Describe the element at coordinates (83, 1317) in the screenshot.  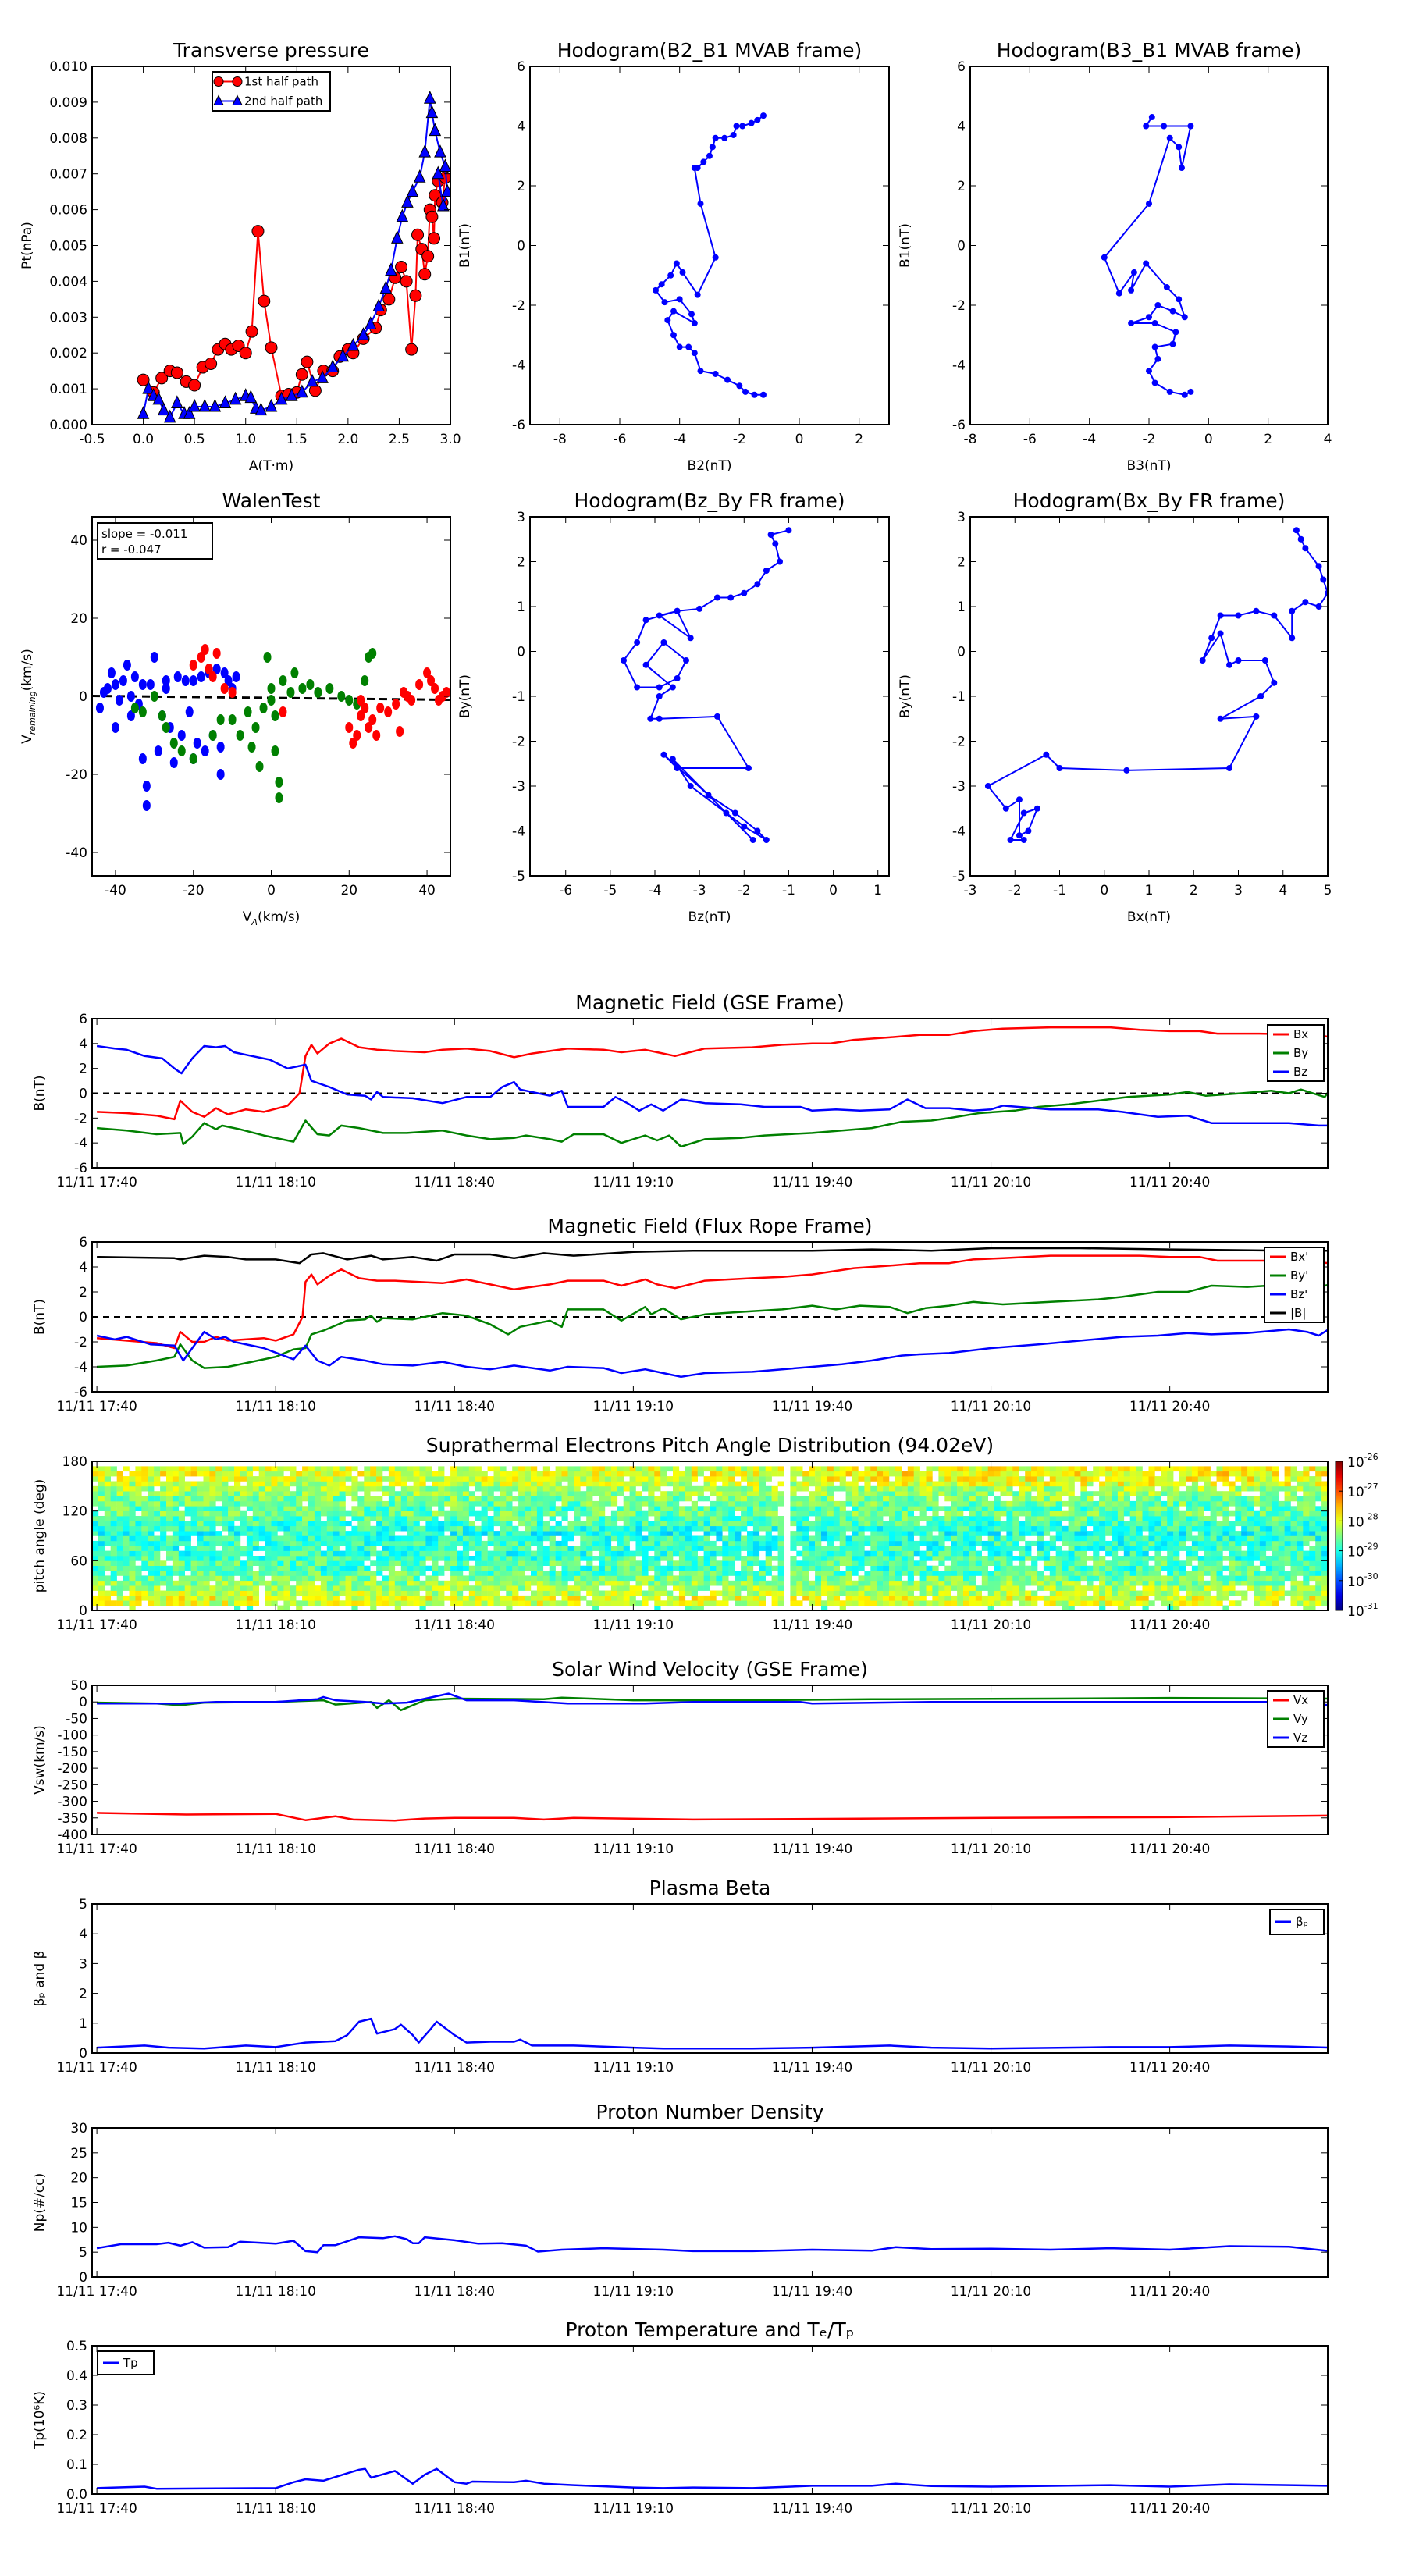
I see `y-tick-label: 0` at that location.